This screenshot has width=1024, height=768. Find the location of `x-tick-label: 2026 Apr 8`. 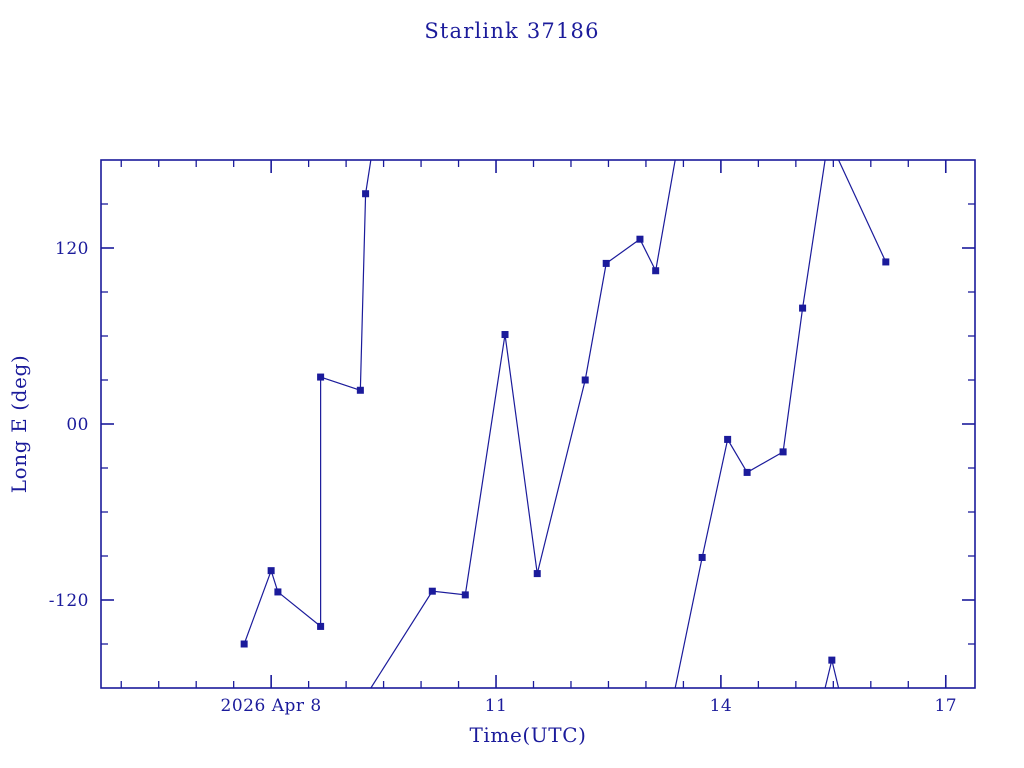

x-tick-label: 2026 Apr 8 is located at coordinates (271, 706).